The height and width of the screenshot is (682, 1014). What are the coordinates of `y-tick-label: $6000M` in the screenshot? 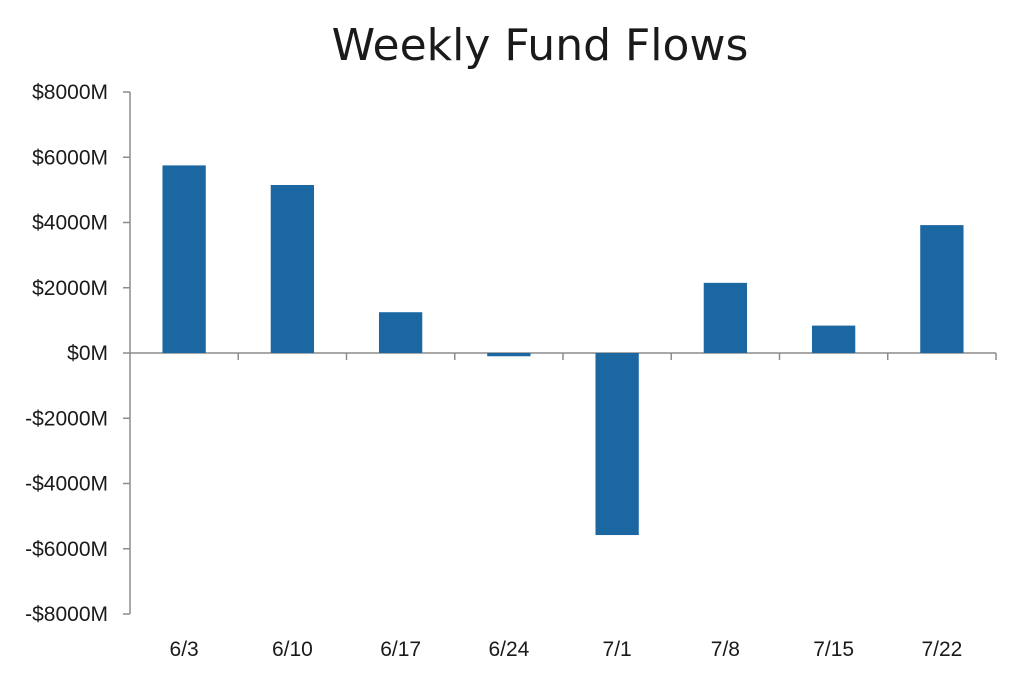 It's located at (70, 157).